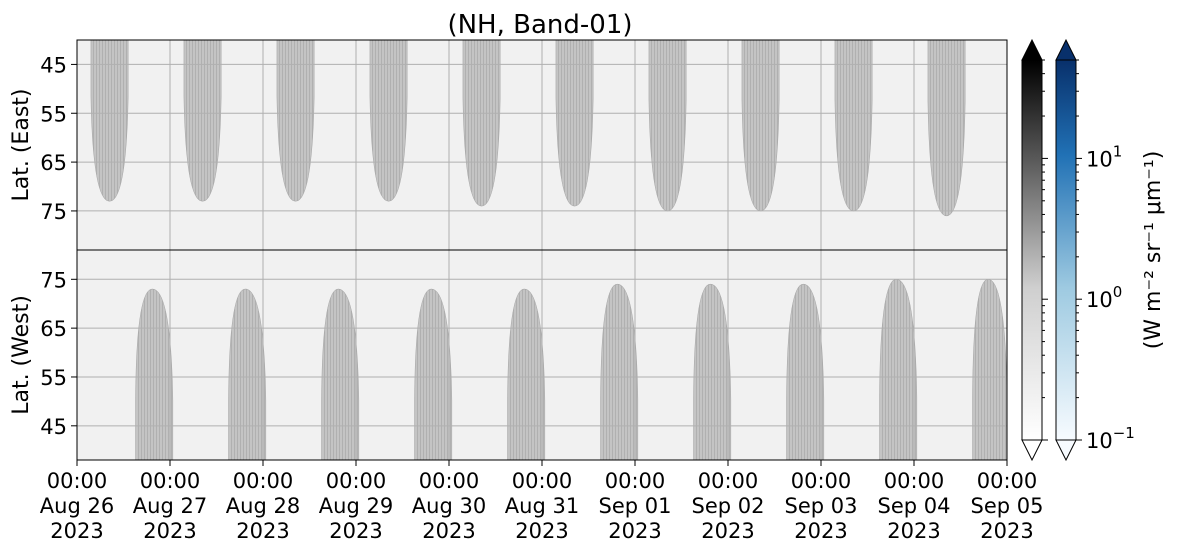 This screenshot has width=1181, height=556. I want to click on panel-east-y-ticks: 45 55 65 75, so click(58, 138).